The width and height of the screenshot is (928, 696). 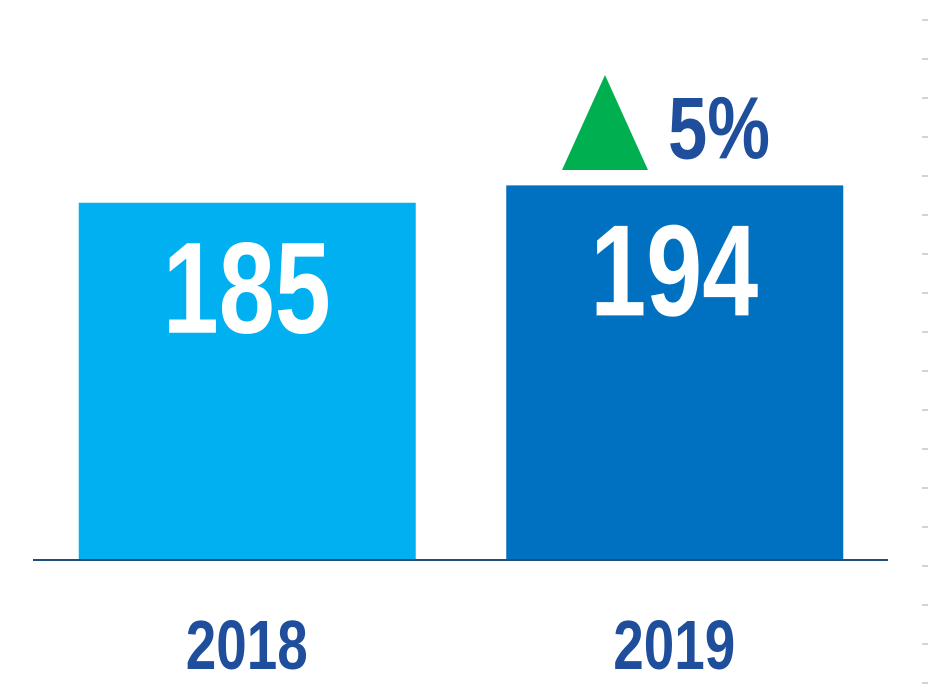 I want to click on x-tick-label: 2019, so click(x=674, y=645).